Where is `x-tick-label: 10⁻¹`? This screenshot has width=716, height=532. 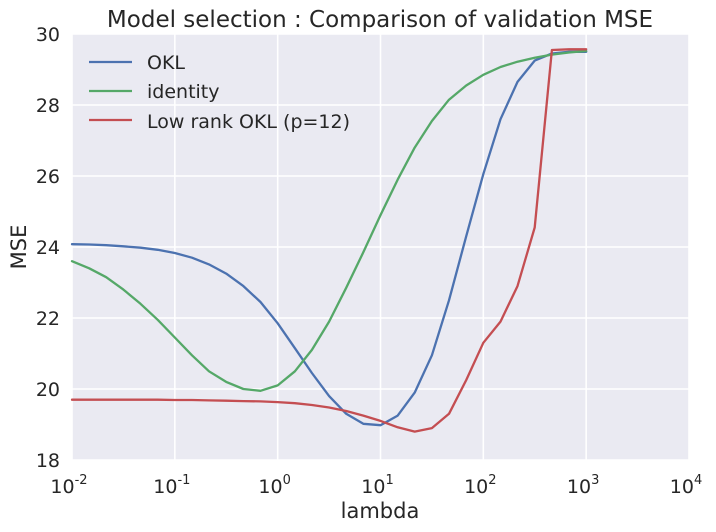 x-tick-label: 10⁻¹ is located at coordinates (171, 485).